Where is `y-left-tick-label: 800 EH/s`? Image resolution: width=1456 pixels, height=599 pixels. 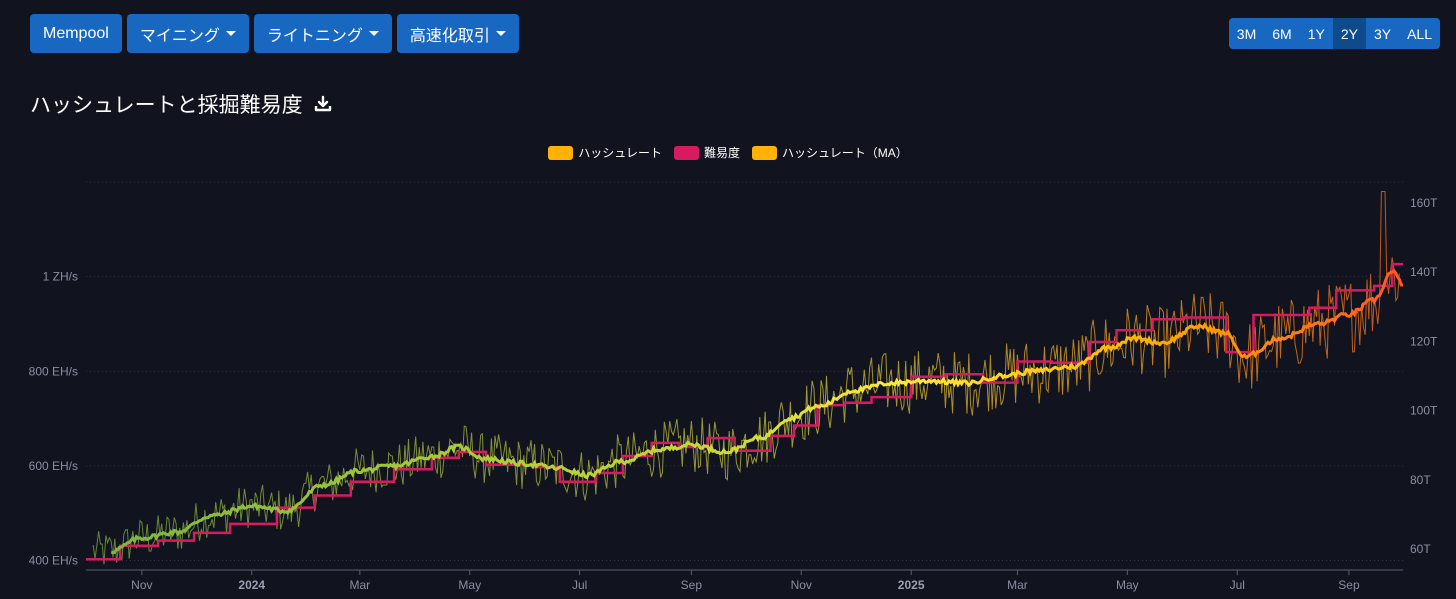
y-left-tick-label: 800 EH/s is located at coordinates (53, 371).